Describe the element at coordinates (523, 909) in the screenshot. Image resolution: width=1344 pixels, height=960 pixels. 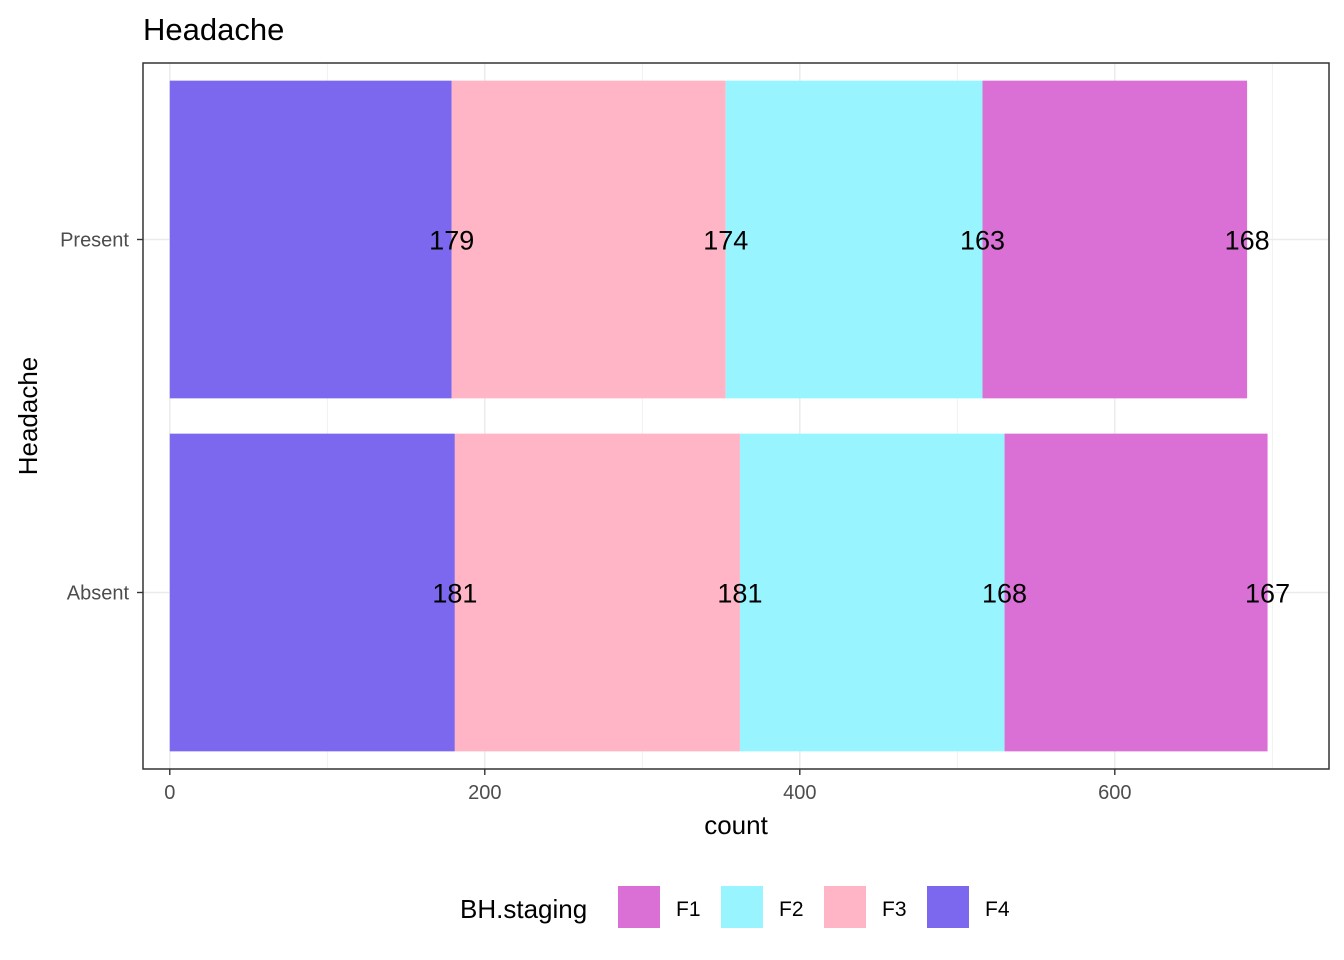
I see `legend-title: BH.staging` at that location.